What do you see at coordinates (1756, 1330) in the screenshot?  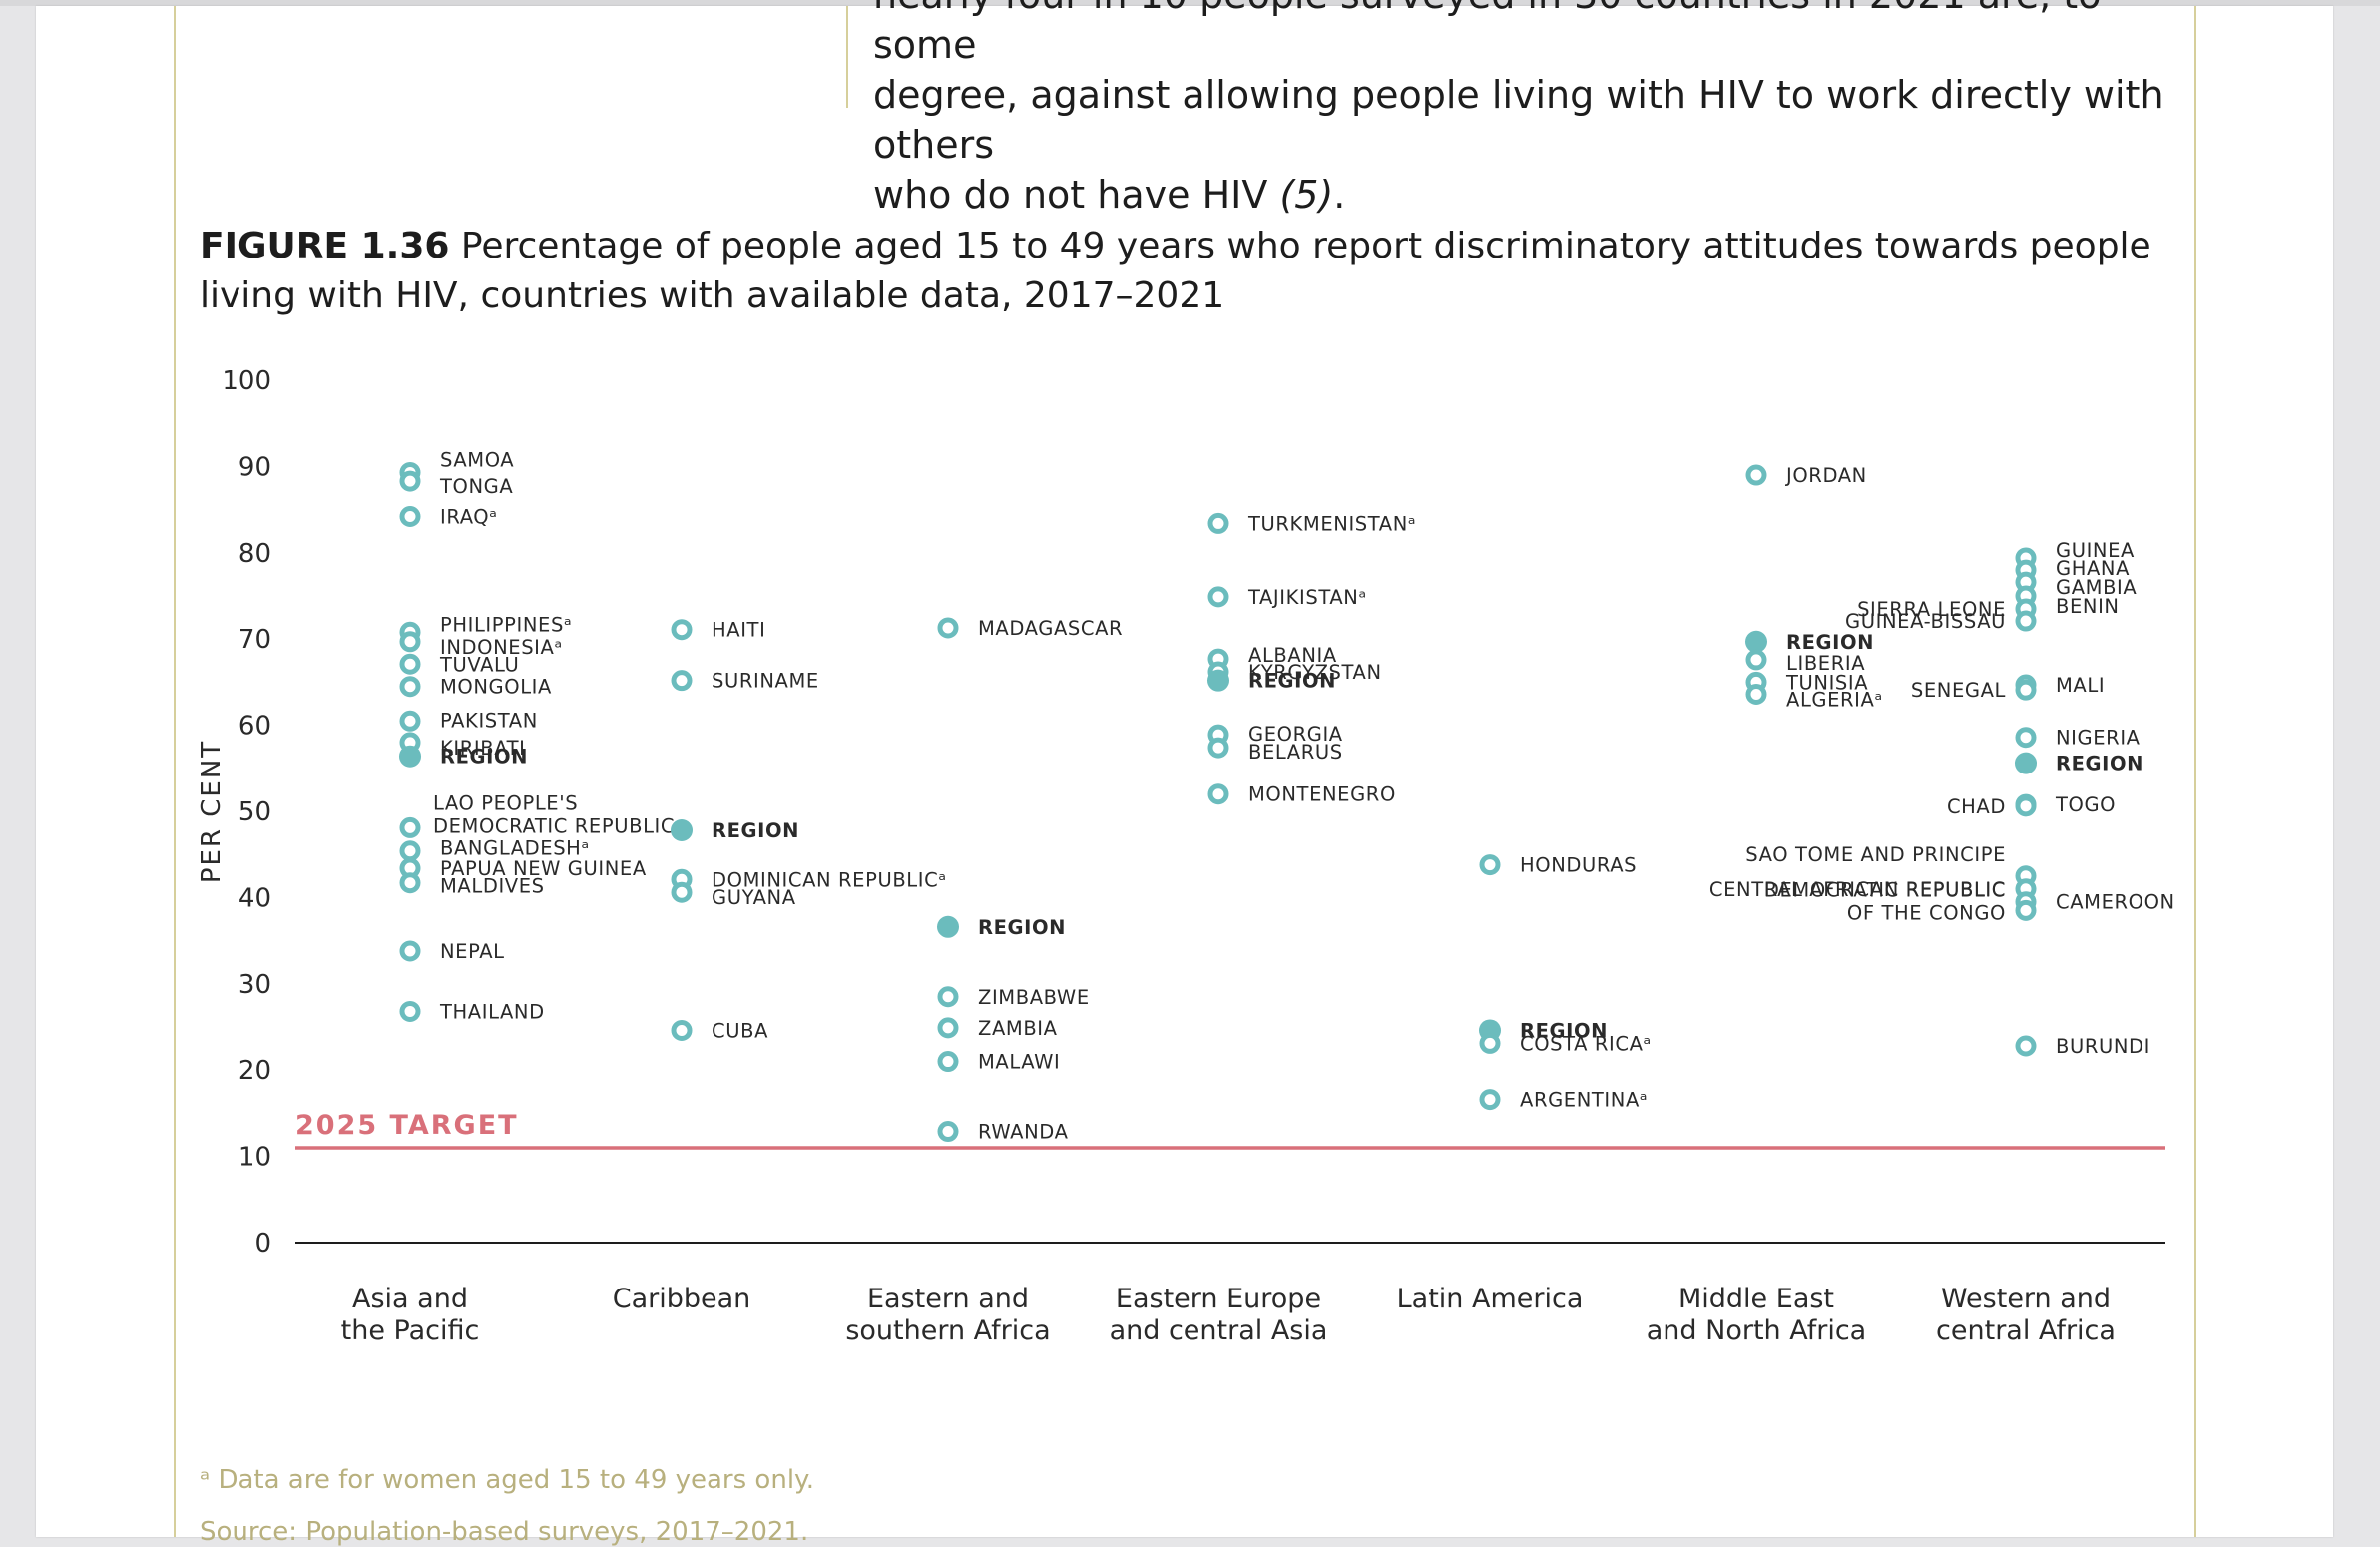 I see `x-category-label: and North Africa` at bounding box center [1756, 1330].